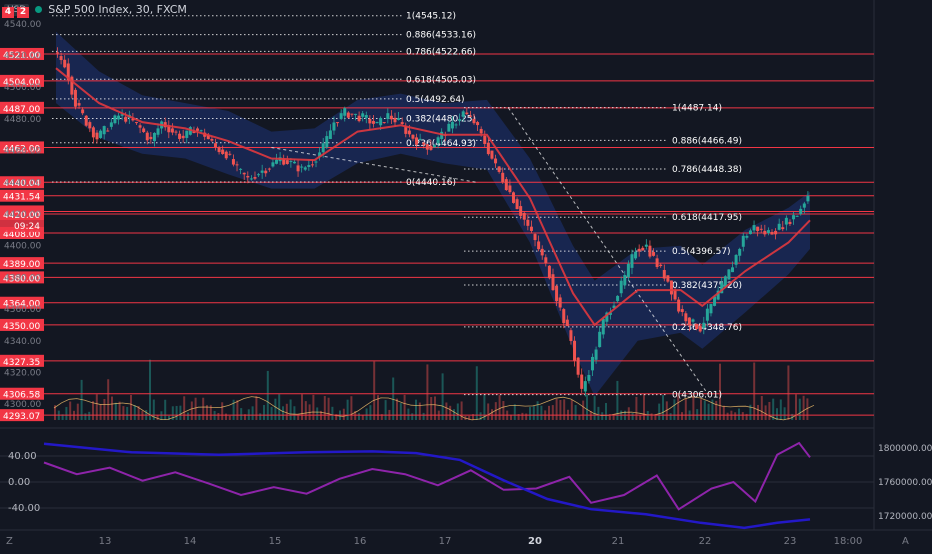 This screenshot has width=932, height=554. I want to click on symbol-title: S&P 500 Index, 30, FXCM, so click(117, 9).